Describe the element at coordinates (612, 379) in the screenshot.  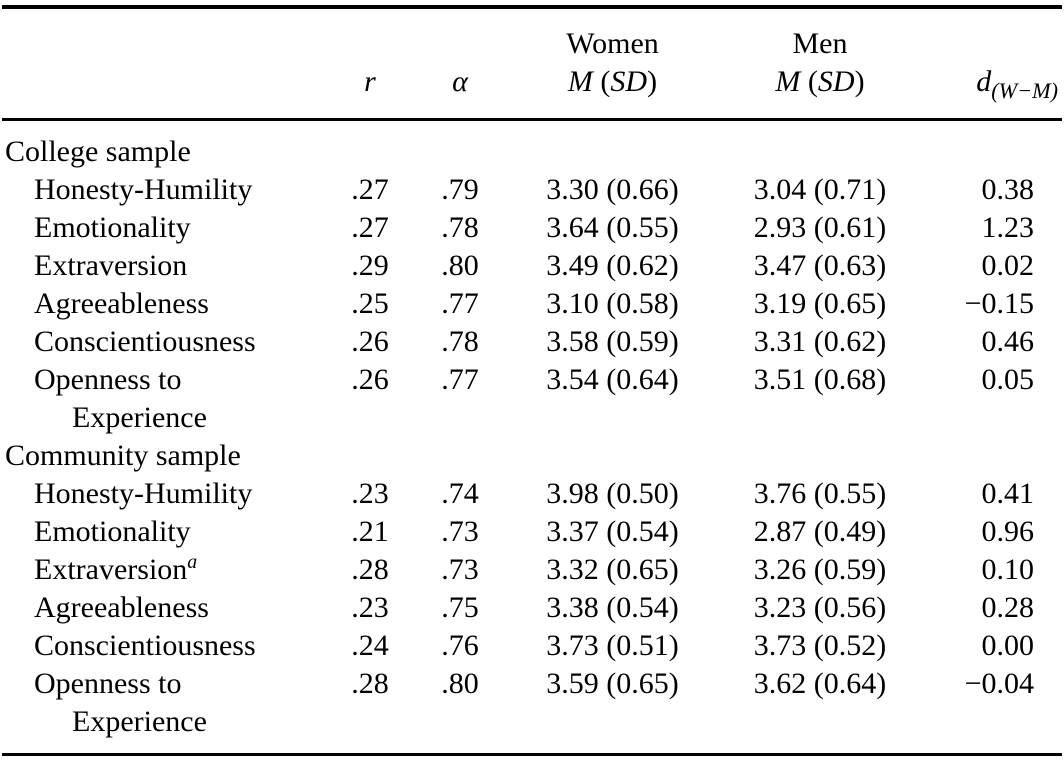
I see `cell-women: 3.54 (0.64)` at that location.